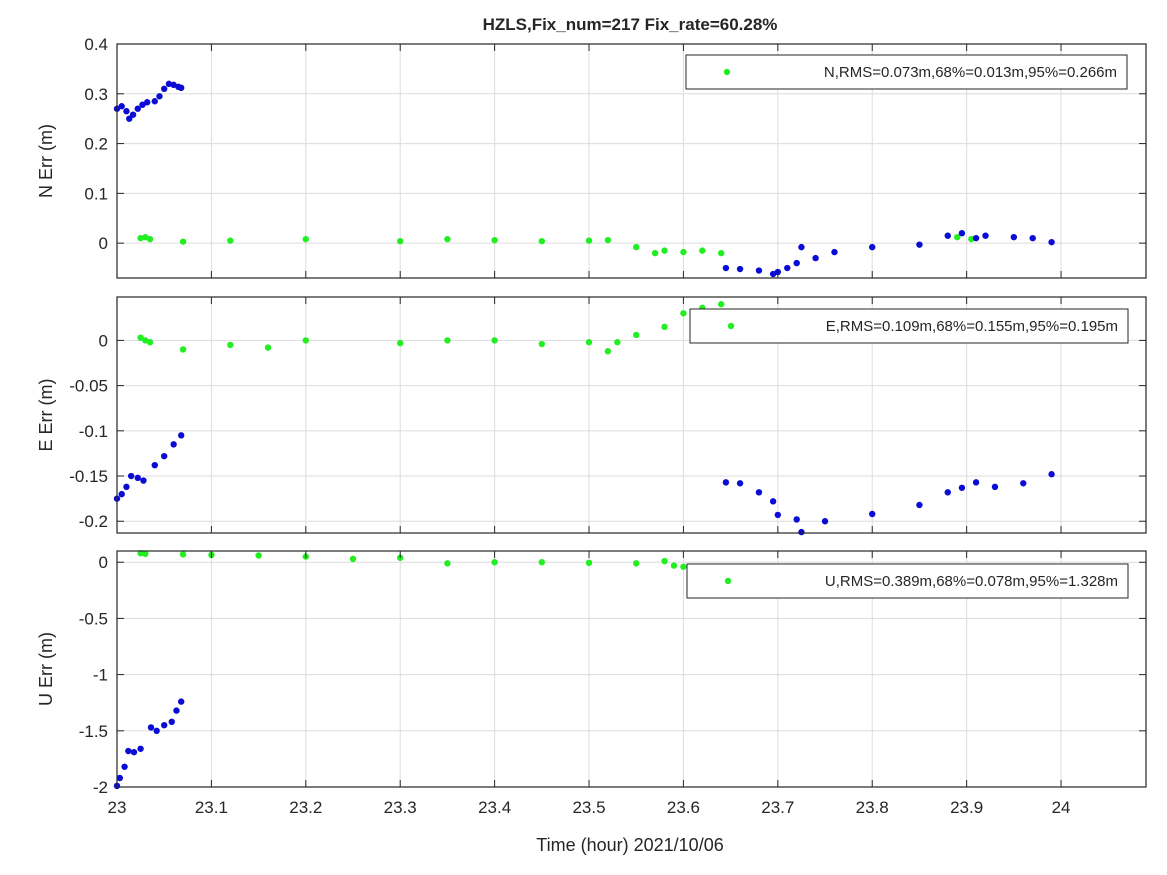 This screenshot has height=875, width=1167. What do you see at coordinates (96, 94) in the screenshot?
I see `y-tick-label: 0.3` at bounding box center [96, 94].